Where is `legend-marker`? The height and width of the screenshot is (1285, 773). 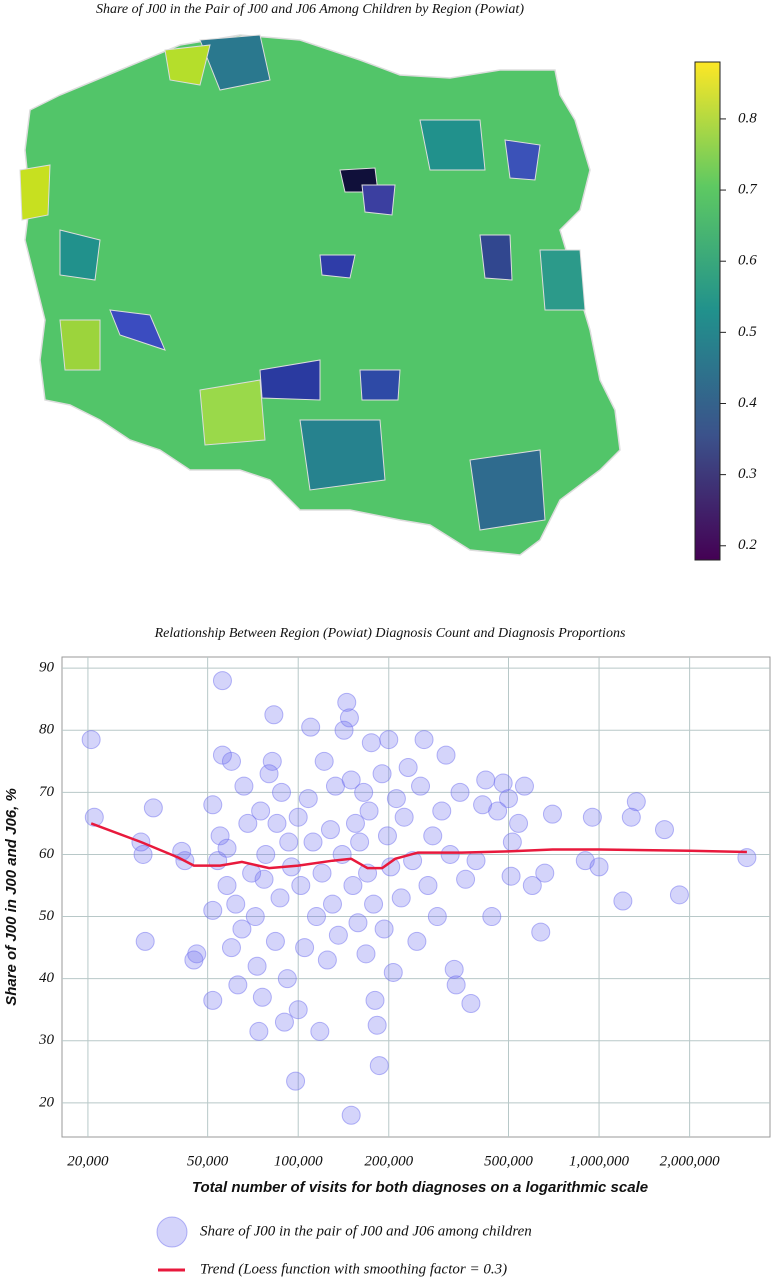 legend-marker is located at coordinates (172, 1232).